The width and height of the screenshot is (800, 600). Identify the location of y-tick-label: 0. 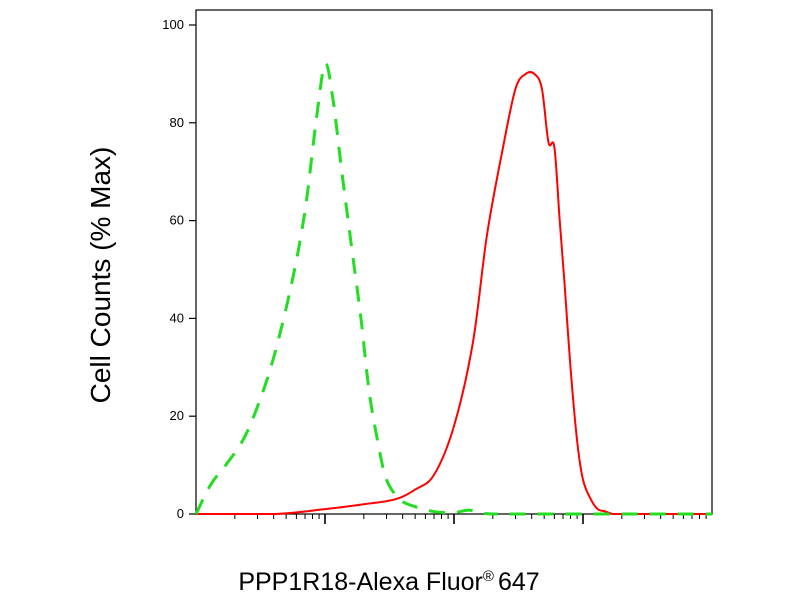
(180, 513).